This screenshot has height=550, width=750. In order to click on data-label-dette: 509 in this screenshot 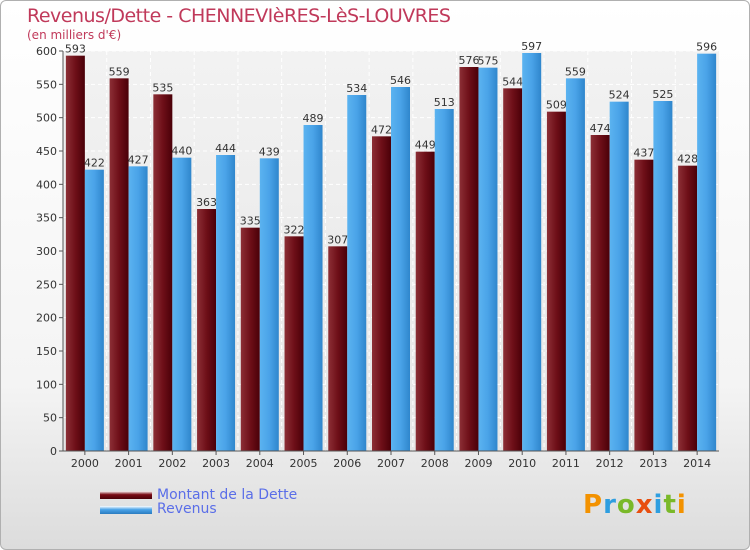, I will do `click(556, 105)`.